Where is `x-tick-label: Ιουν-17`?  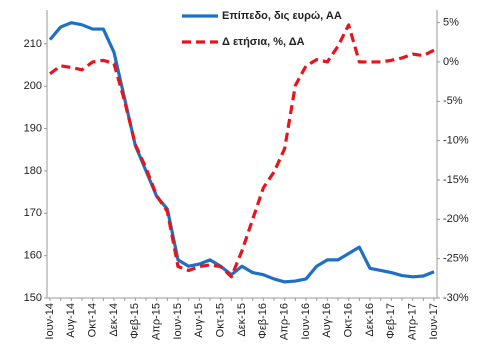 x-tick-label: Ιουν-17 is located at coordinates (434, 321).